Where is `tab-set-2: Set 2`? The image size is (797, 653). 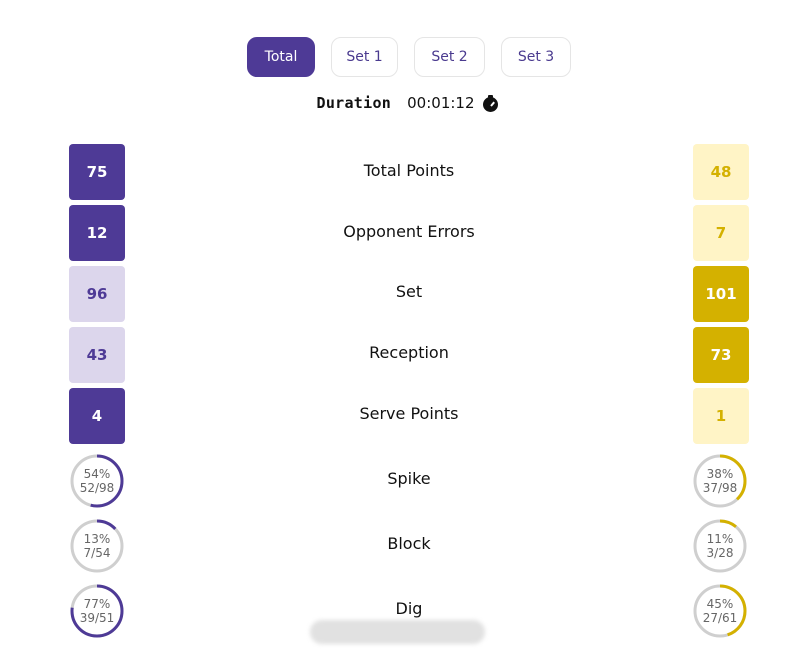 tab-set-2: Set 2 is located at coordinates (449, 57).